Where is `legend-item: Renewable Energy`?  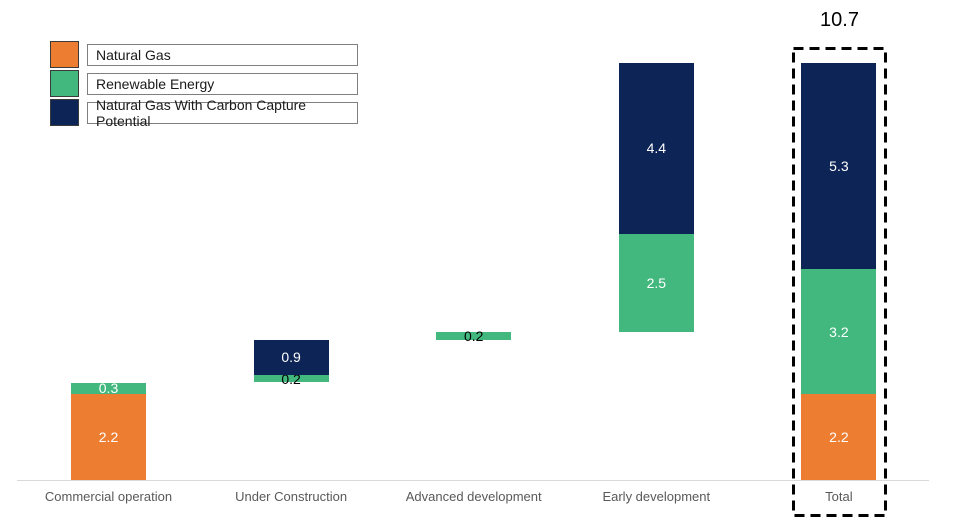 legend-item: Renewable Energy is located at coordinates (204, 83).